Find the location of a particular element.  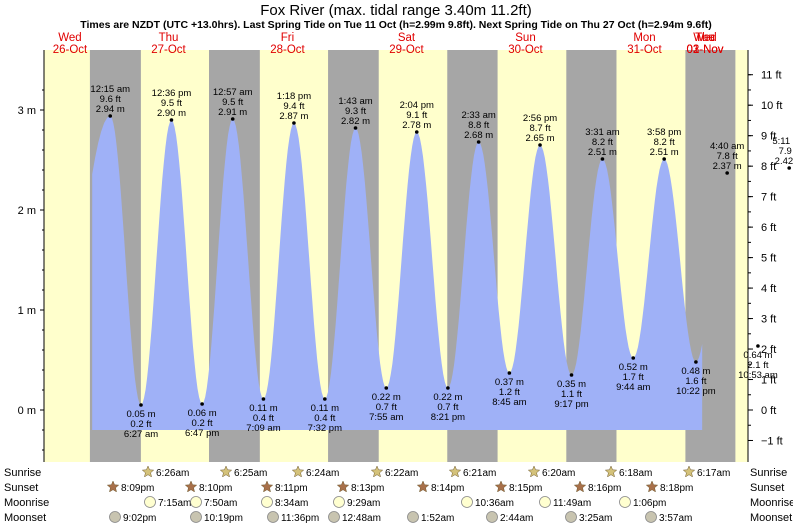

tide-height-m-label: 2.37 m is located at coordinates (727, 166).